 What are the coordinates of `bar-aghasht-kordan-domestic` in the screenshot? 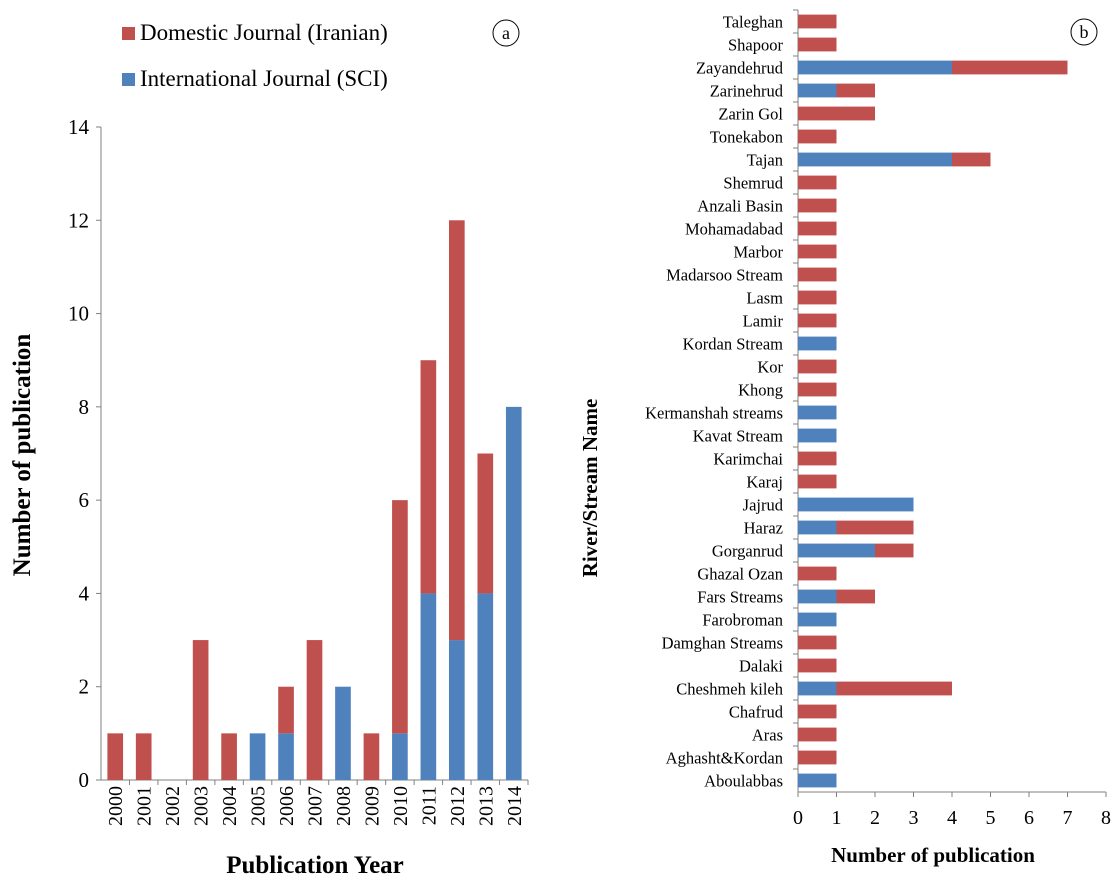 It's located at (817, 757).